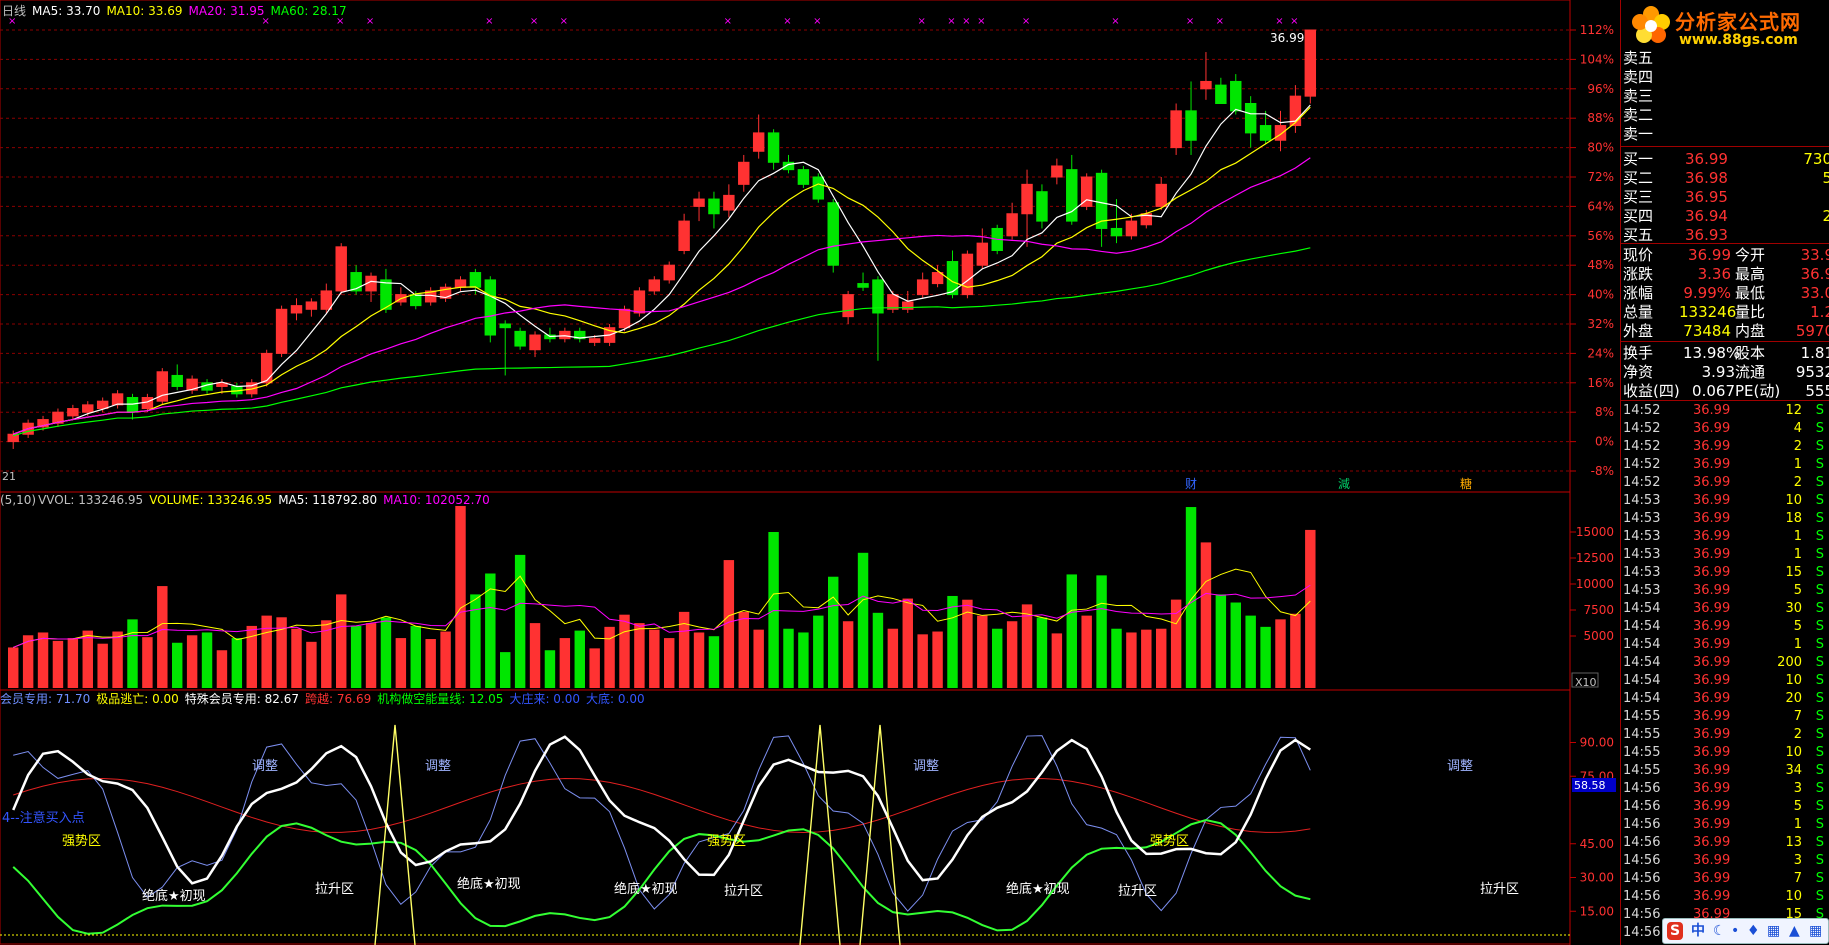 This screenshot has height=945, width=1829. I want to click on buy-price: 36.98, so click(1706, 178).